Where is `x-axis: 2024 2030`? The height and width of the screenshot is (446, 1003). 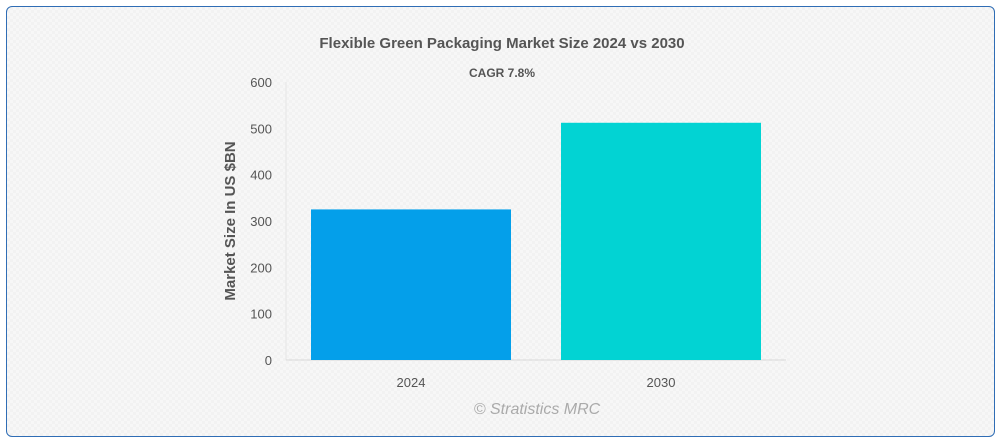 x-axis: 2024 2030 is located at coordinates (536, 382).